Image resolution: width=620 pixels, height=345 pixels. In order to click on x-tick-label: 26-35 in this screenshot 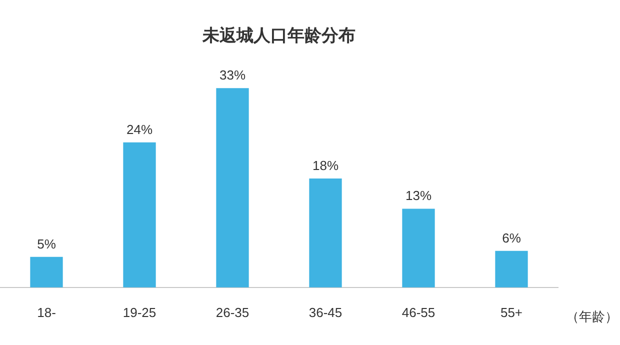, I will do `click(233, 312)`.